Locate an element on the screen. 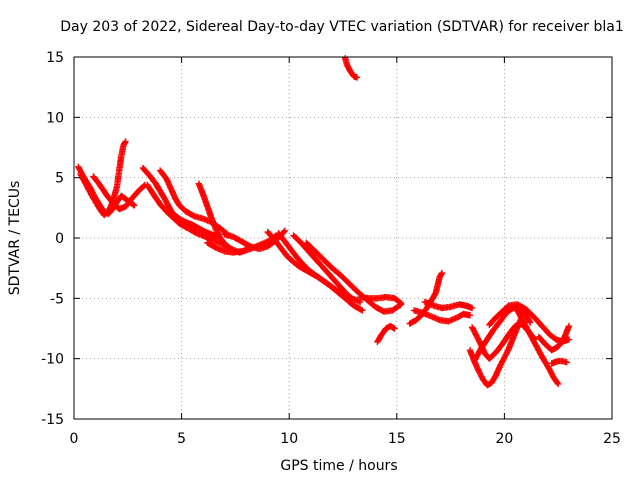 The height and width of the screenshot is (480, 640). y-axis-label: SDTVAR / TECUs is located at coordinates (15, 238).